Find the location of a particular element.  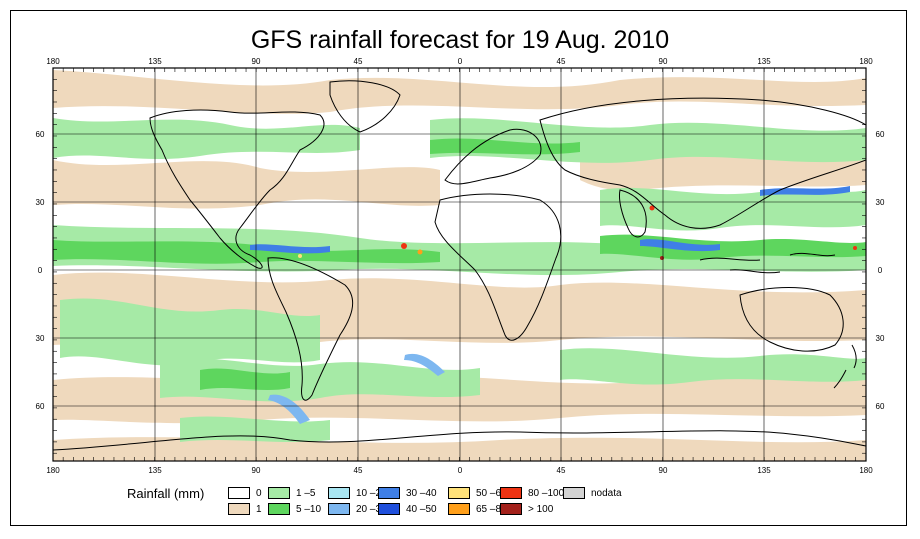

lat-tick-label-left: 0 is located at coordinates (40, 270).